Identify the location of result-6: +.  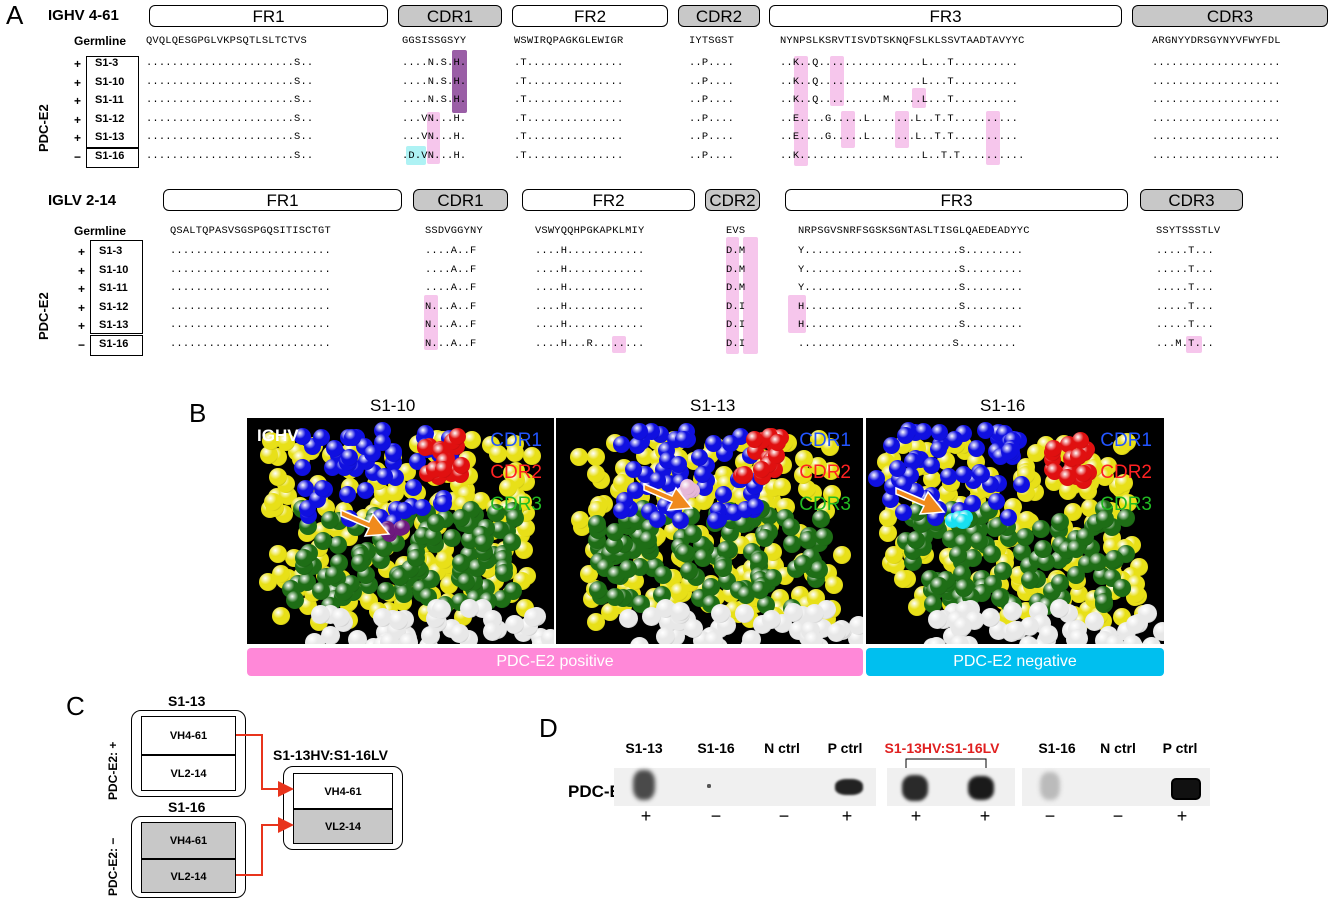
(985, 816).